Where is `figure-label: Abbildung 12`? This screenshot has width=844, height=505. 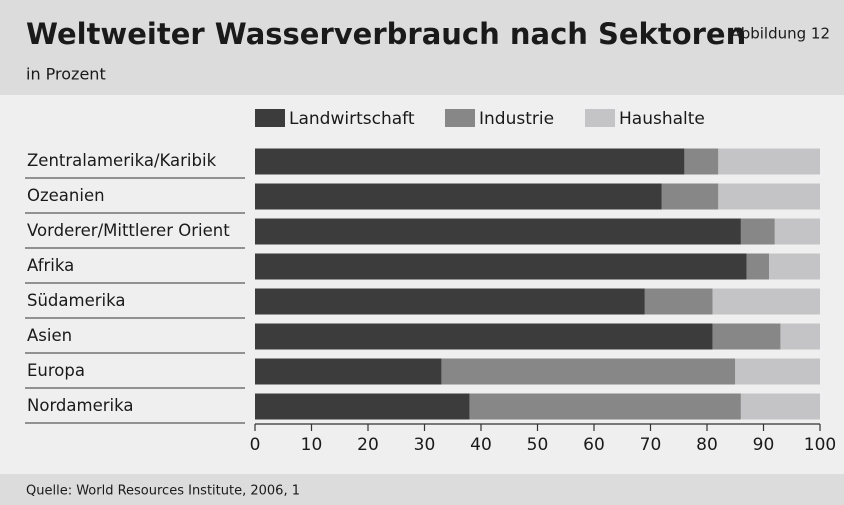 figure-label: Abbildung 12 is located at coordinates (780, 34).